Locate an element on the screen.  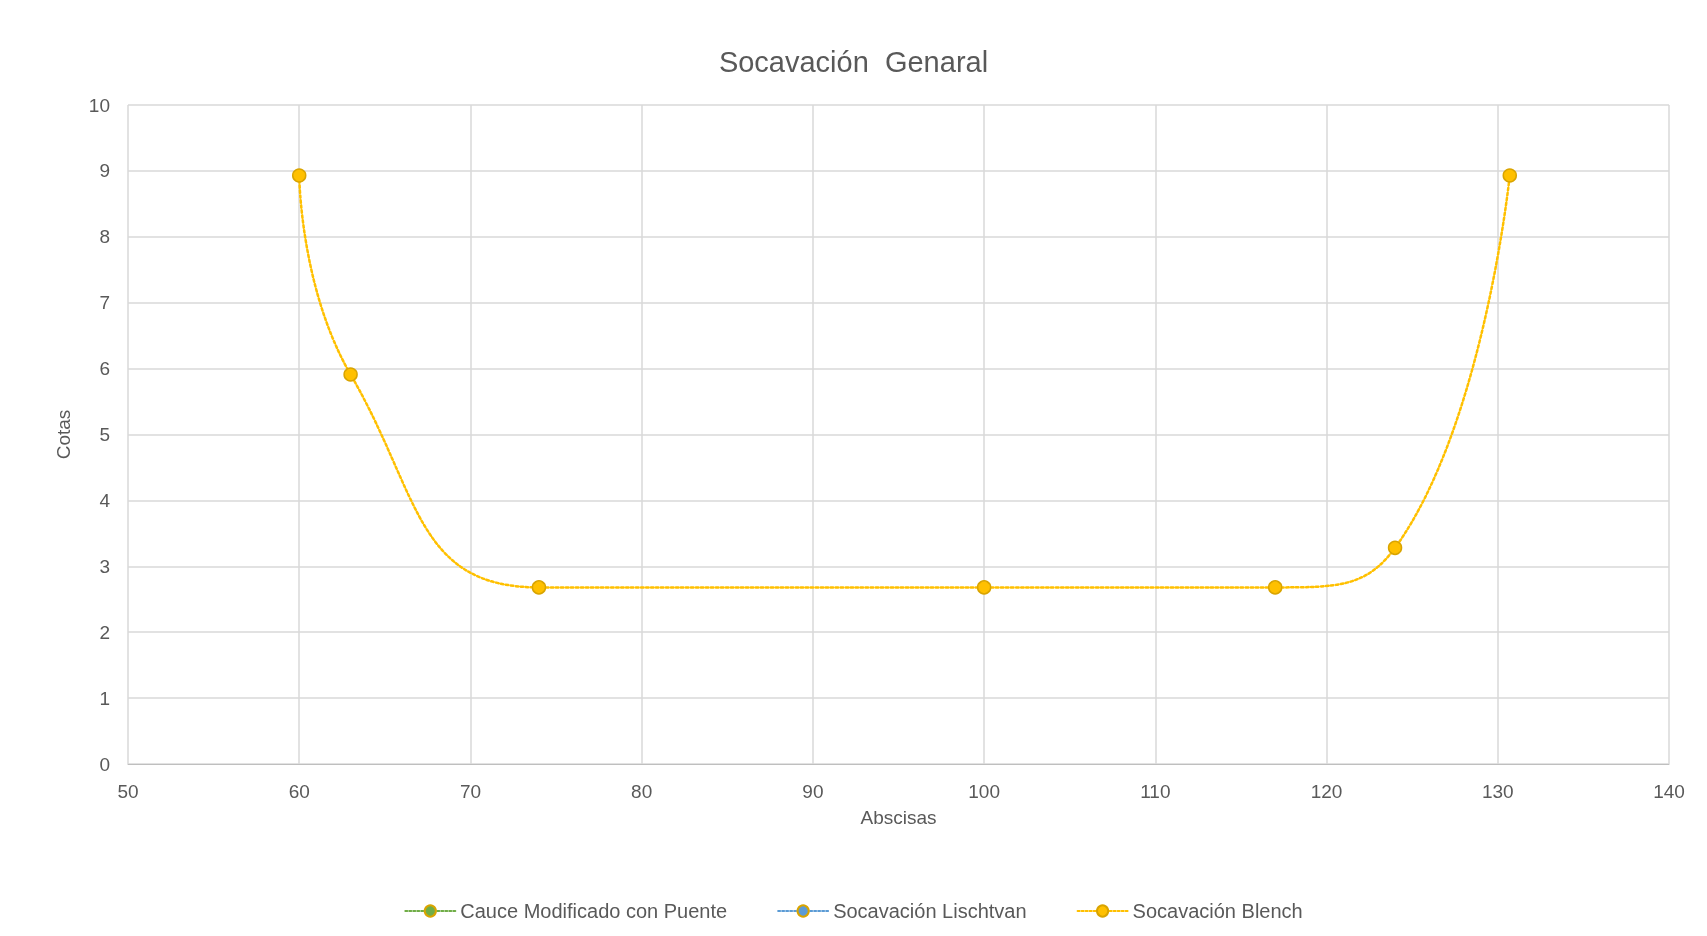
x-tick-label: 50 is located at coordinates (128, 791).